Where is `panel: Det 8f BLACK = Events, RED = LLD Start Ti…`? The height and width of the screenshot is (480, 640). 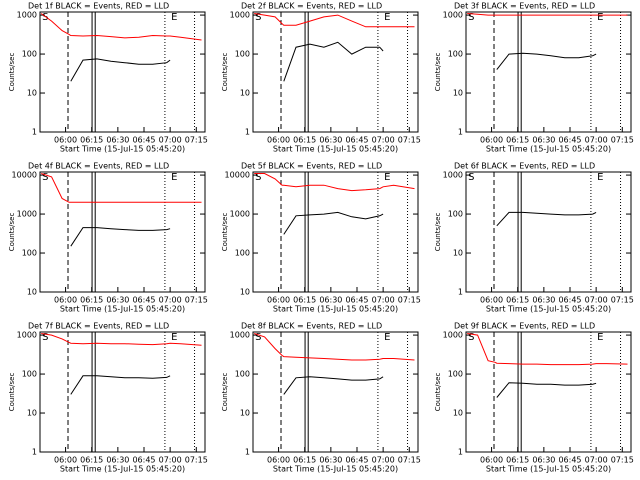 panel: Det 8f BLACK = Events, RED = LLD Start Ti… is located at coordinates (321, 398).